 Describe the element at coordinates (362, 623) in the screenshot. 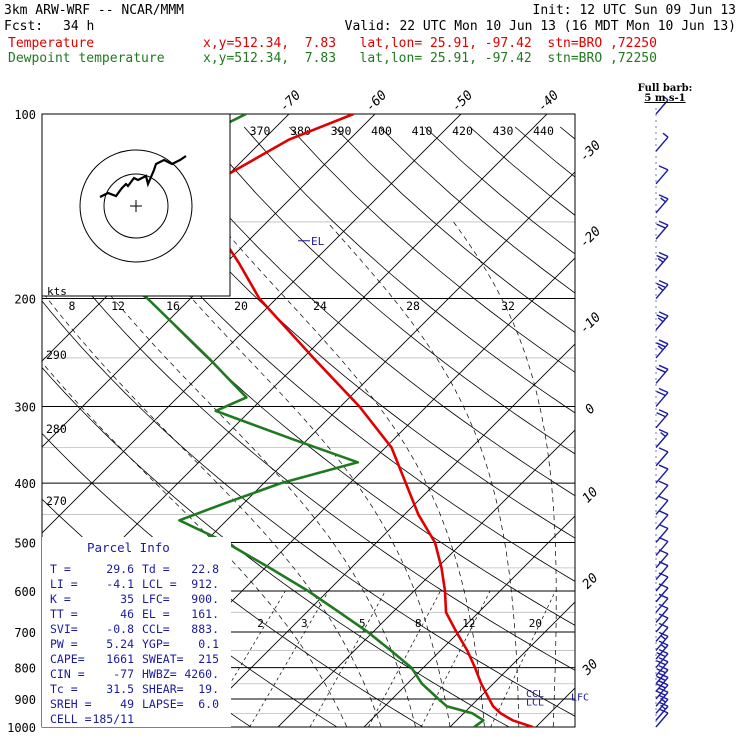

I see `mixing-ratio-label: 5` at that location.